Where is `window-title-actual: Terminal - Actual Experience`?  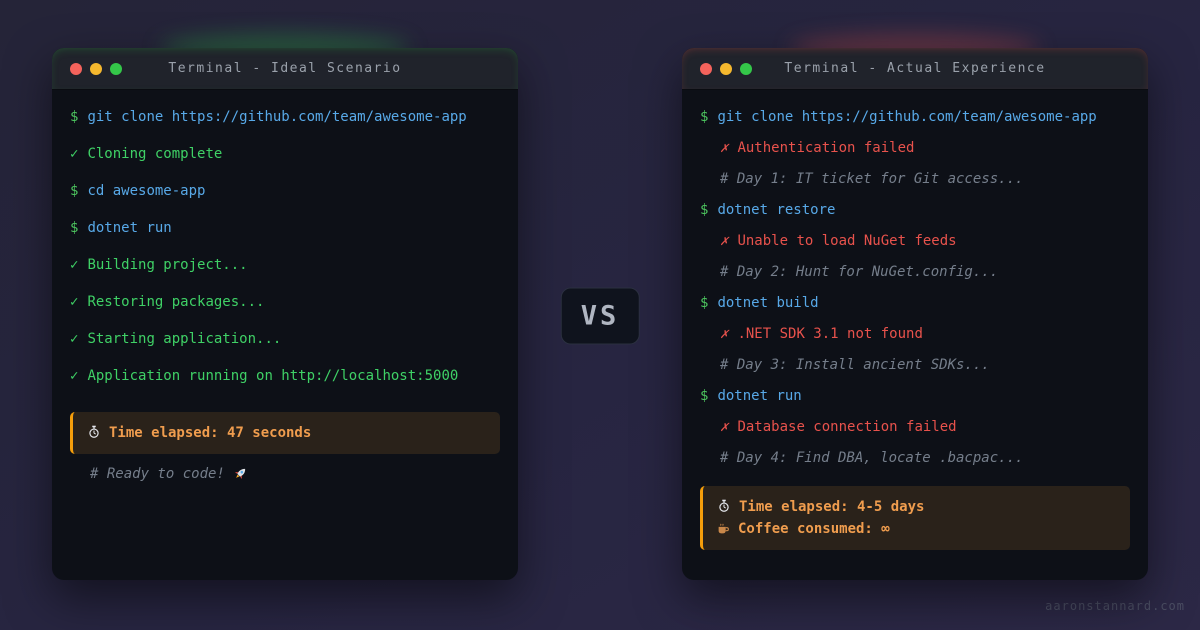
window-title-actual: Terminal - Actual Experience is located at coordinates (915, 68).